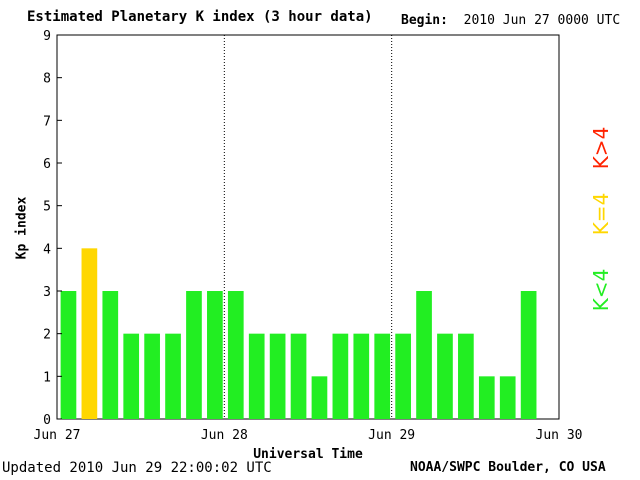 The image size is (640, 480). What do you see at coordinates (601, 148) in the screenshot?
I see `legend-above: K>4` at bounding box center [601, 148].